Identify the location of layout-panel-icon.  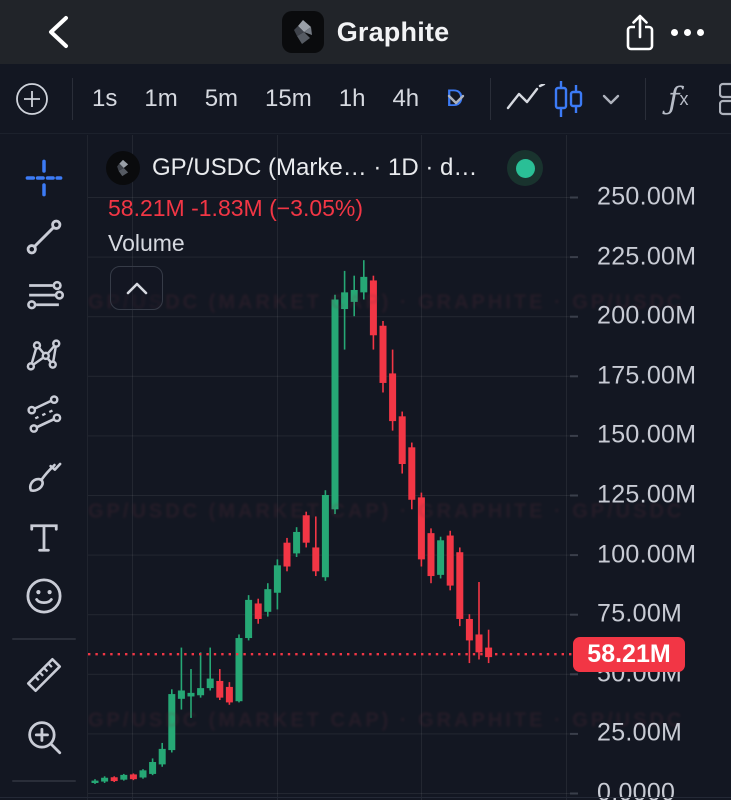
(725, 99).